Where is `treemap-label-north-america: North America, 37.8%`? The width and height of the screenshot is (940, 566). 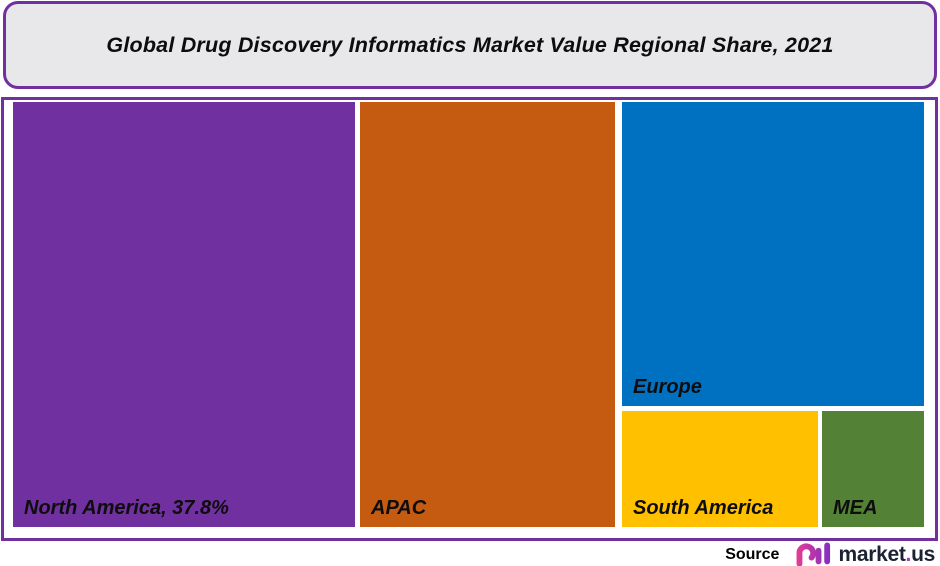 treemap-label-north-america: North America, 37.8% is located at coordinates (126, 508).